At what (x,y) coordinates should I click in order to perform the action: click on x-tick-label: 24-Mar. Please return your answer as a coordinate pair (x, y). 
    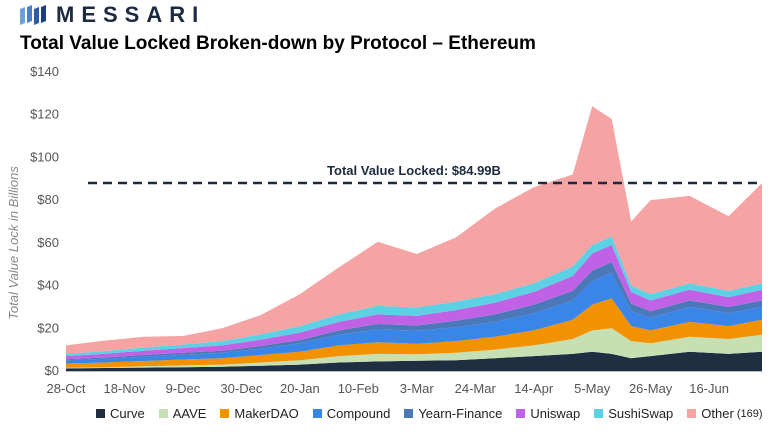
    Looking at the image, I should click on (476, 388).